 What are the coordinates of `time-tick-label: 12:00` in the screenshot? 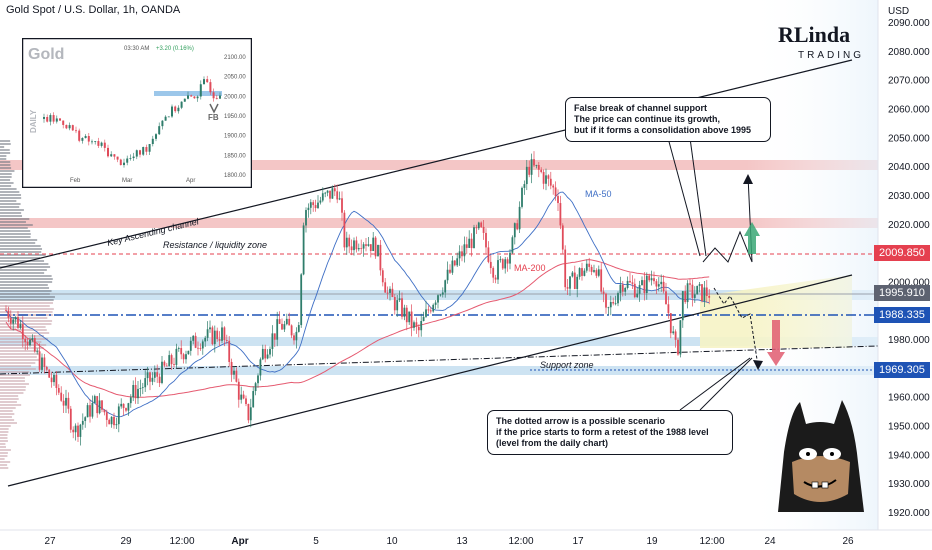 It's located at (520, 541).